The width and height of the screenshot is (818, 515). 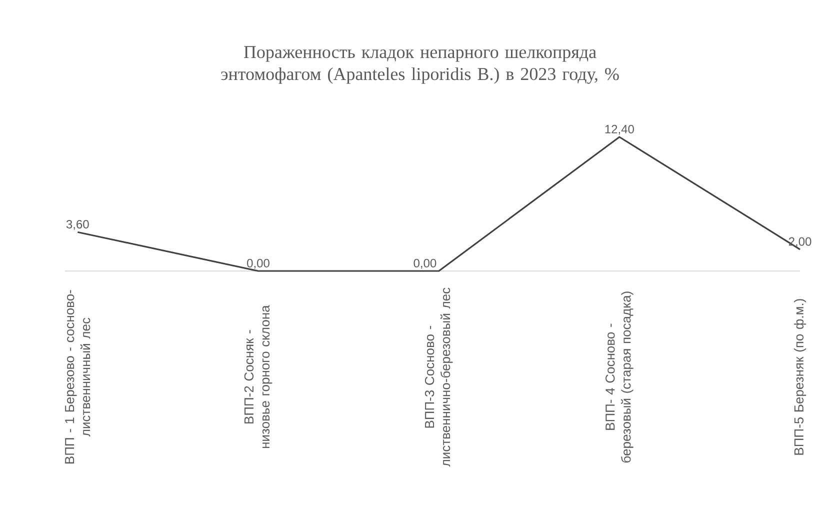 I want to click on chart-title: Пораженность кладок непарного шелкопряда энтомофагом (Apanteles liporidis B.) в 2023 году, %, so click(x=420, y=65).